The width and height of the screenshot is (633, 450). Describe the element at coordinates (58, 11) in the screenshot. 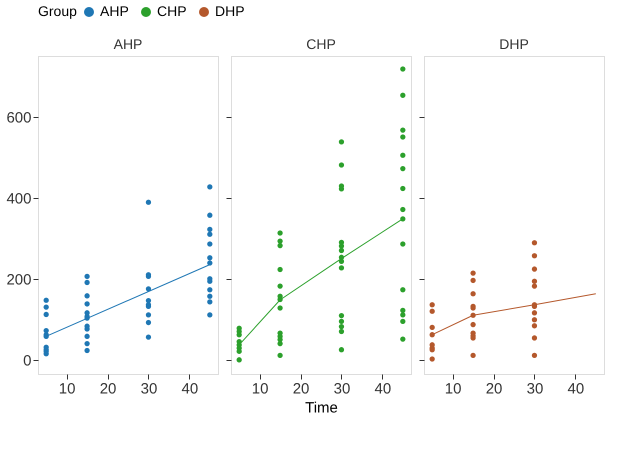

I see `legend-title: Group` at that location.